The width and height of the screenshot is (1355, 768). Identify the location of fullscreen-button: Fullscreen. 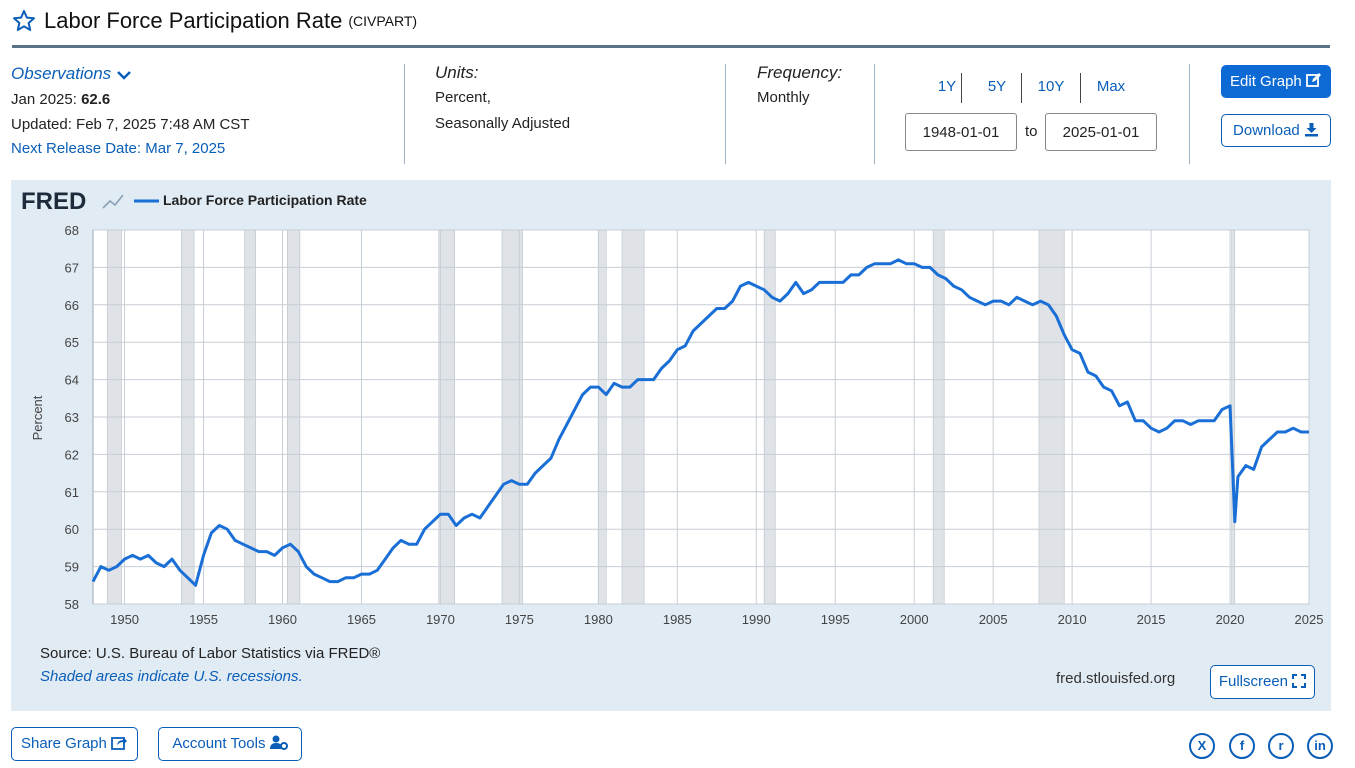
(1262, 682).